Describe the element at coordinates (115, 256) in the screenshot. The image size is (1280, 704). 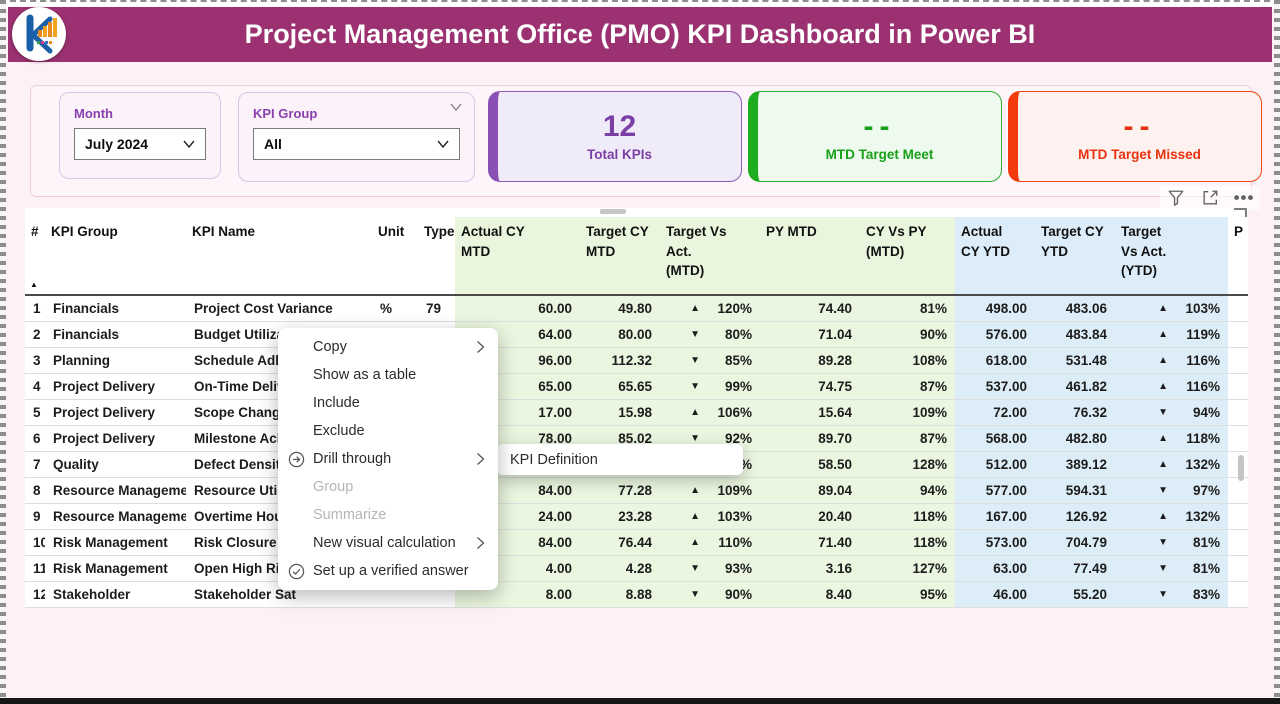
I see `col-header-kpi-group: KPI Group` at that location.